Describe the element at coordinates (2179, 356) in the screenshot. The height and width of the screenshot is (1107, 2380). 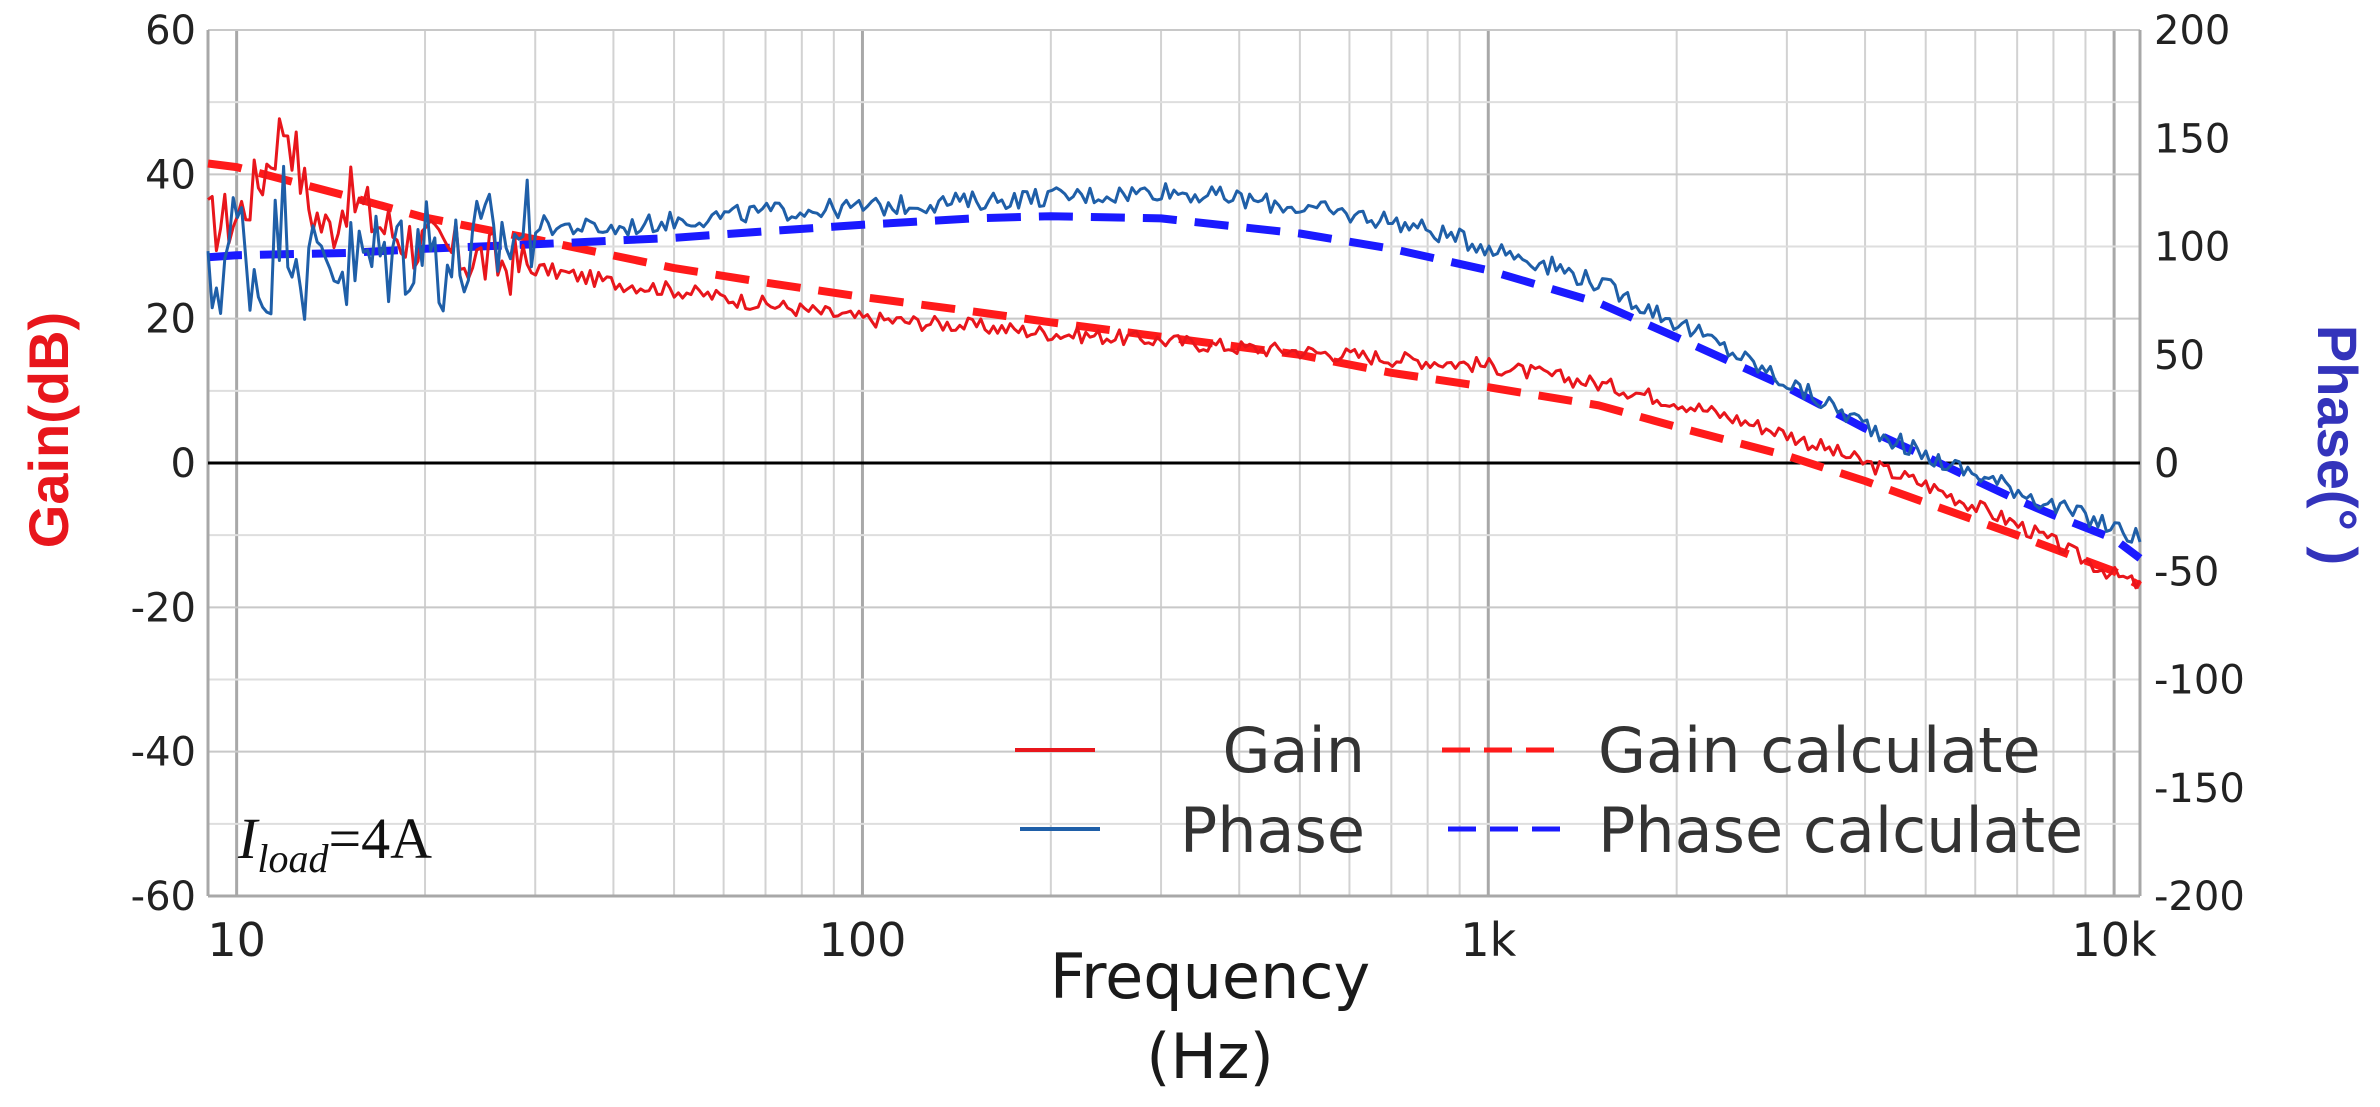
I see `y-tick-label-right: 50` at that location.